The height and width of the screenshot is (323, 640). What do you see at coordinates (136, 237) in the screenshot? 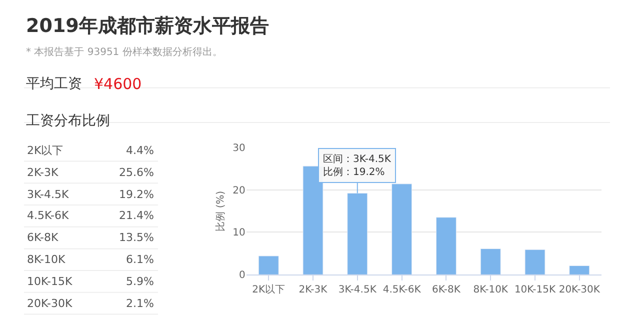
I see `text: 13.5%` at bounding box center [136, 237].